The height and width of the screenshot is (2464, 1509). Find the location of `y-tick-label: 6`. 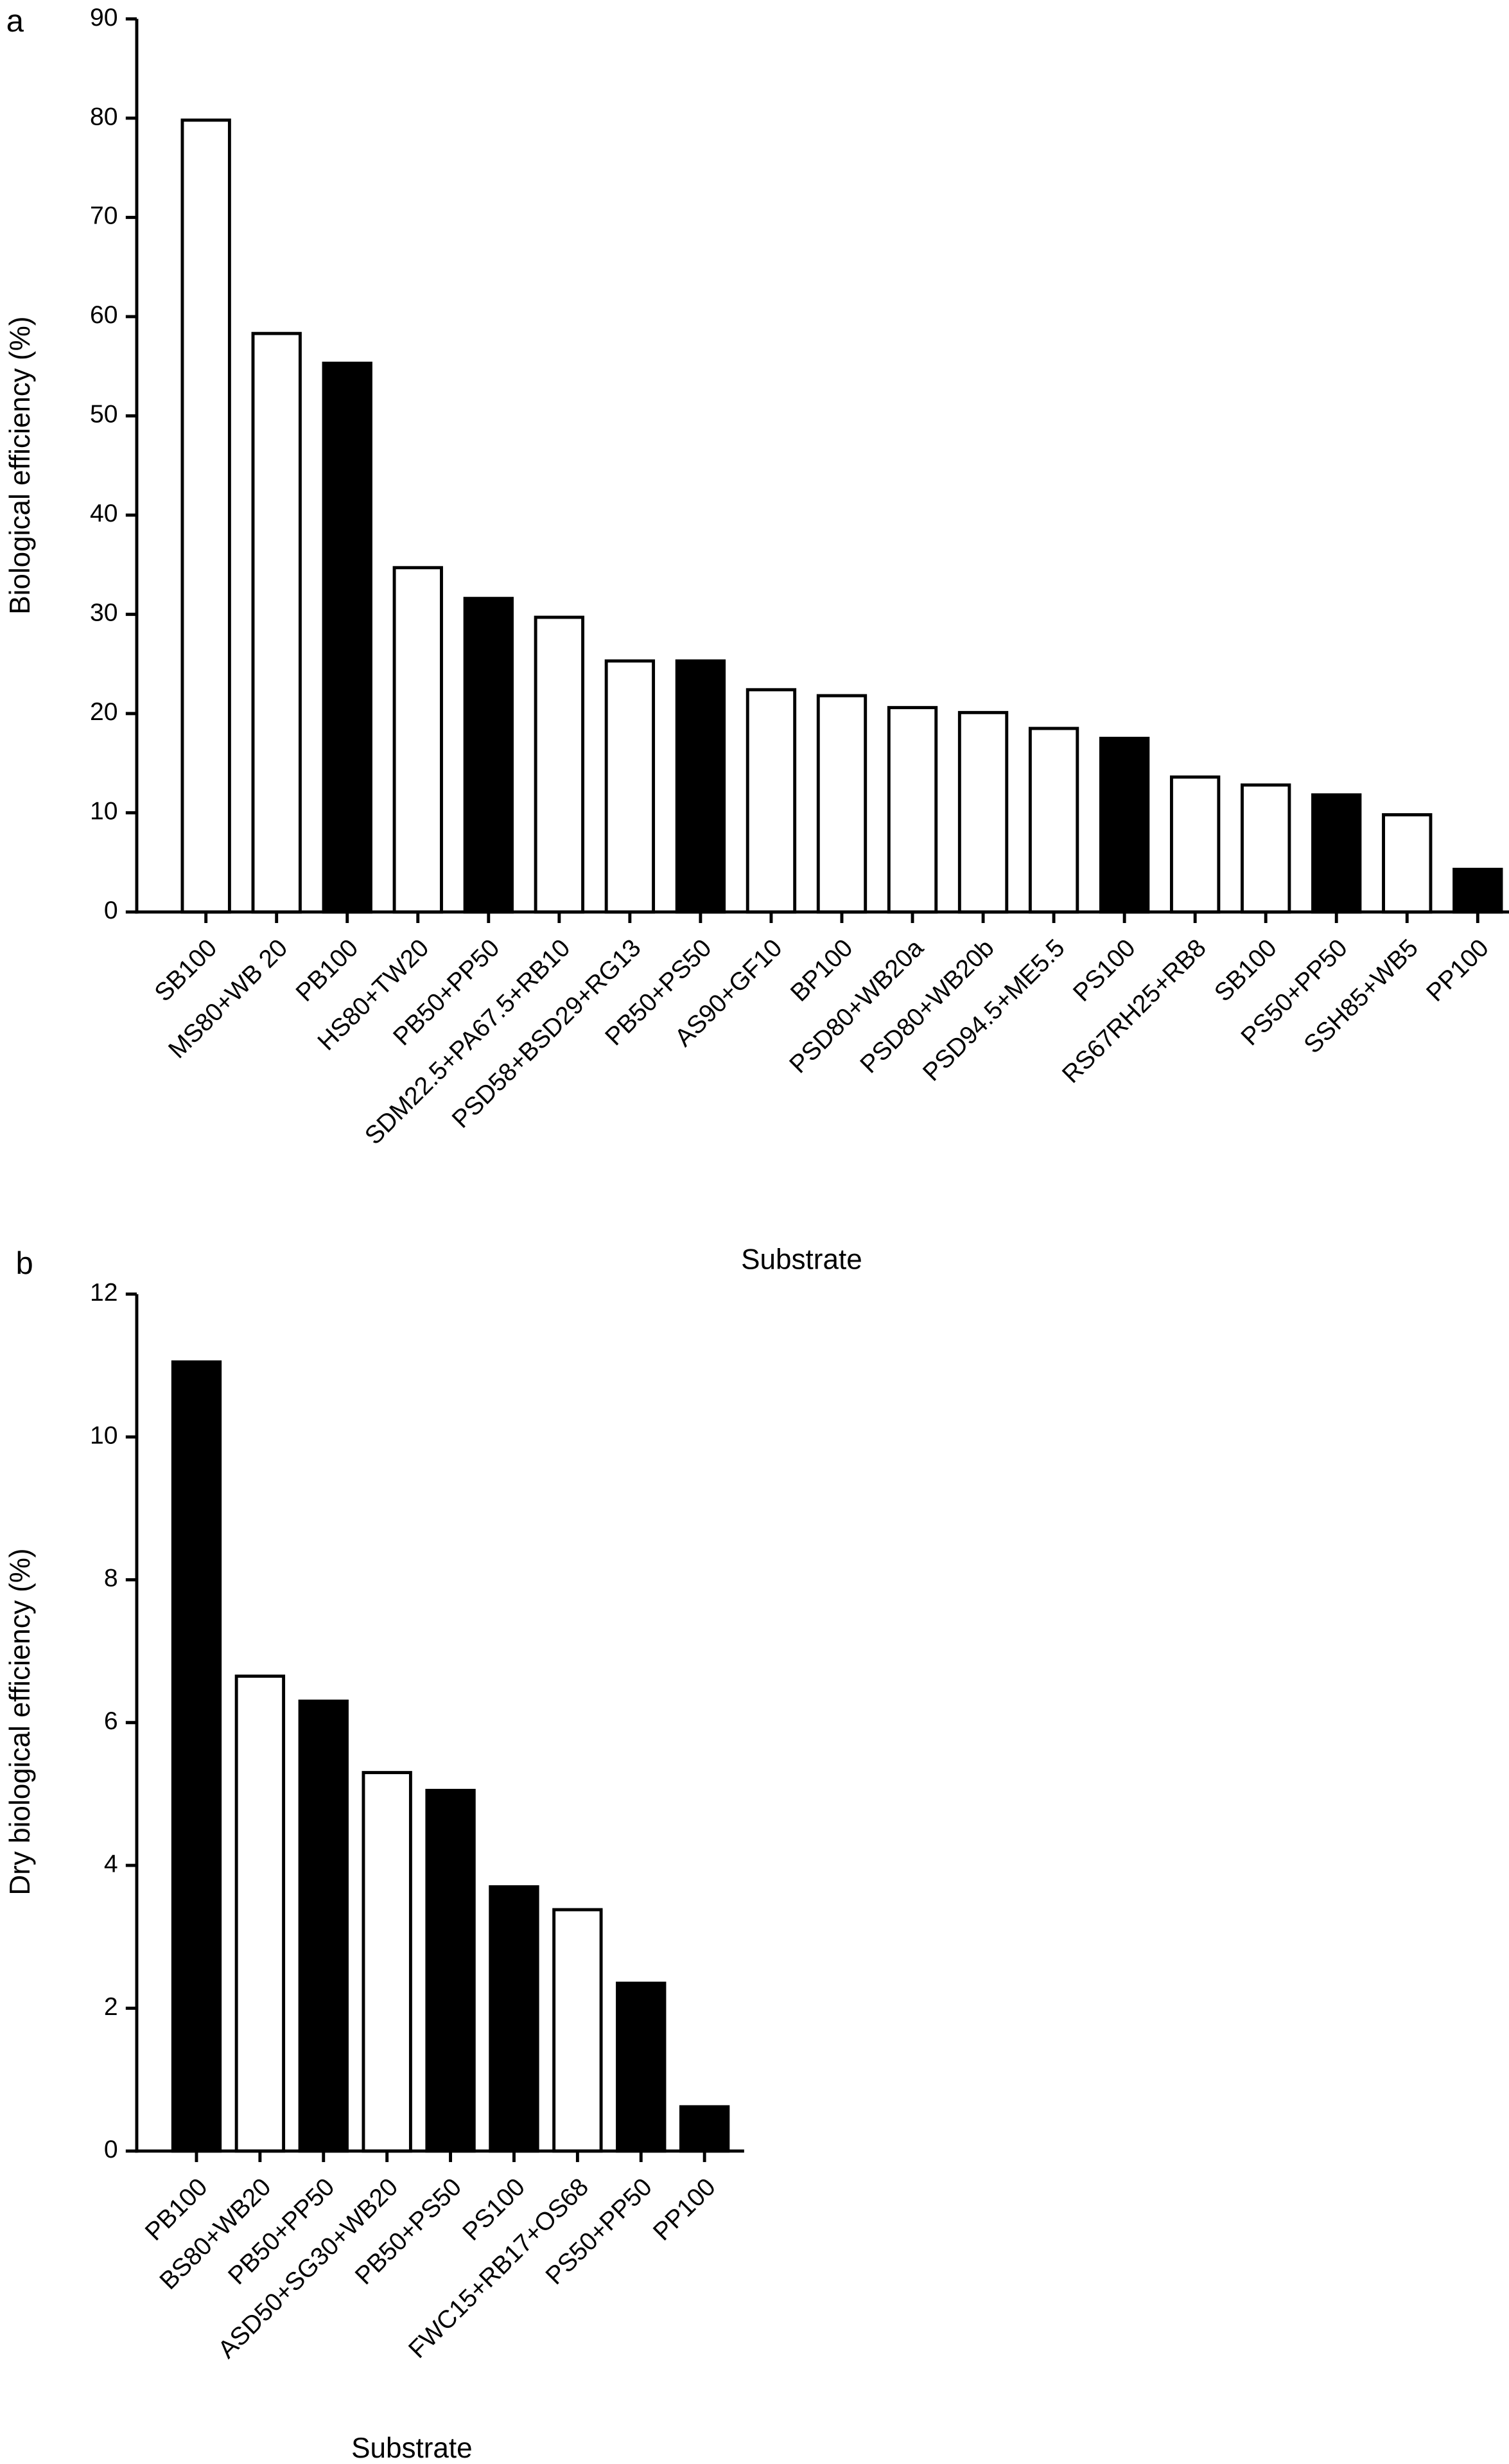

y-tick-label: 6 is located at coordinates (111, 1721).